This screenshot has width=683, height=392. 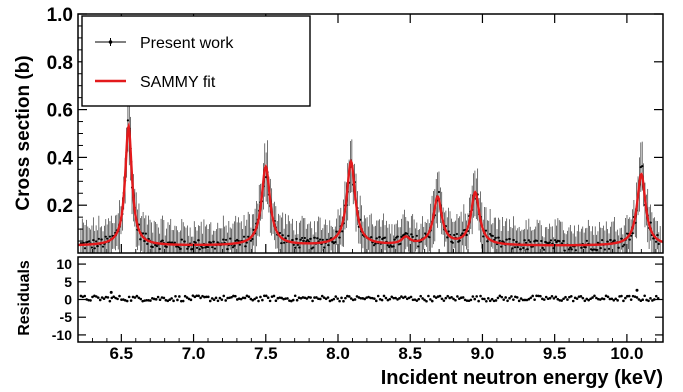 What do you see at coordinates (68, 282) in the screenshot?
I see `residuals-y-tick-label: 5` at bounding box center [68, 282].